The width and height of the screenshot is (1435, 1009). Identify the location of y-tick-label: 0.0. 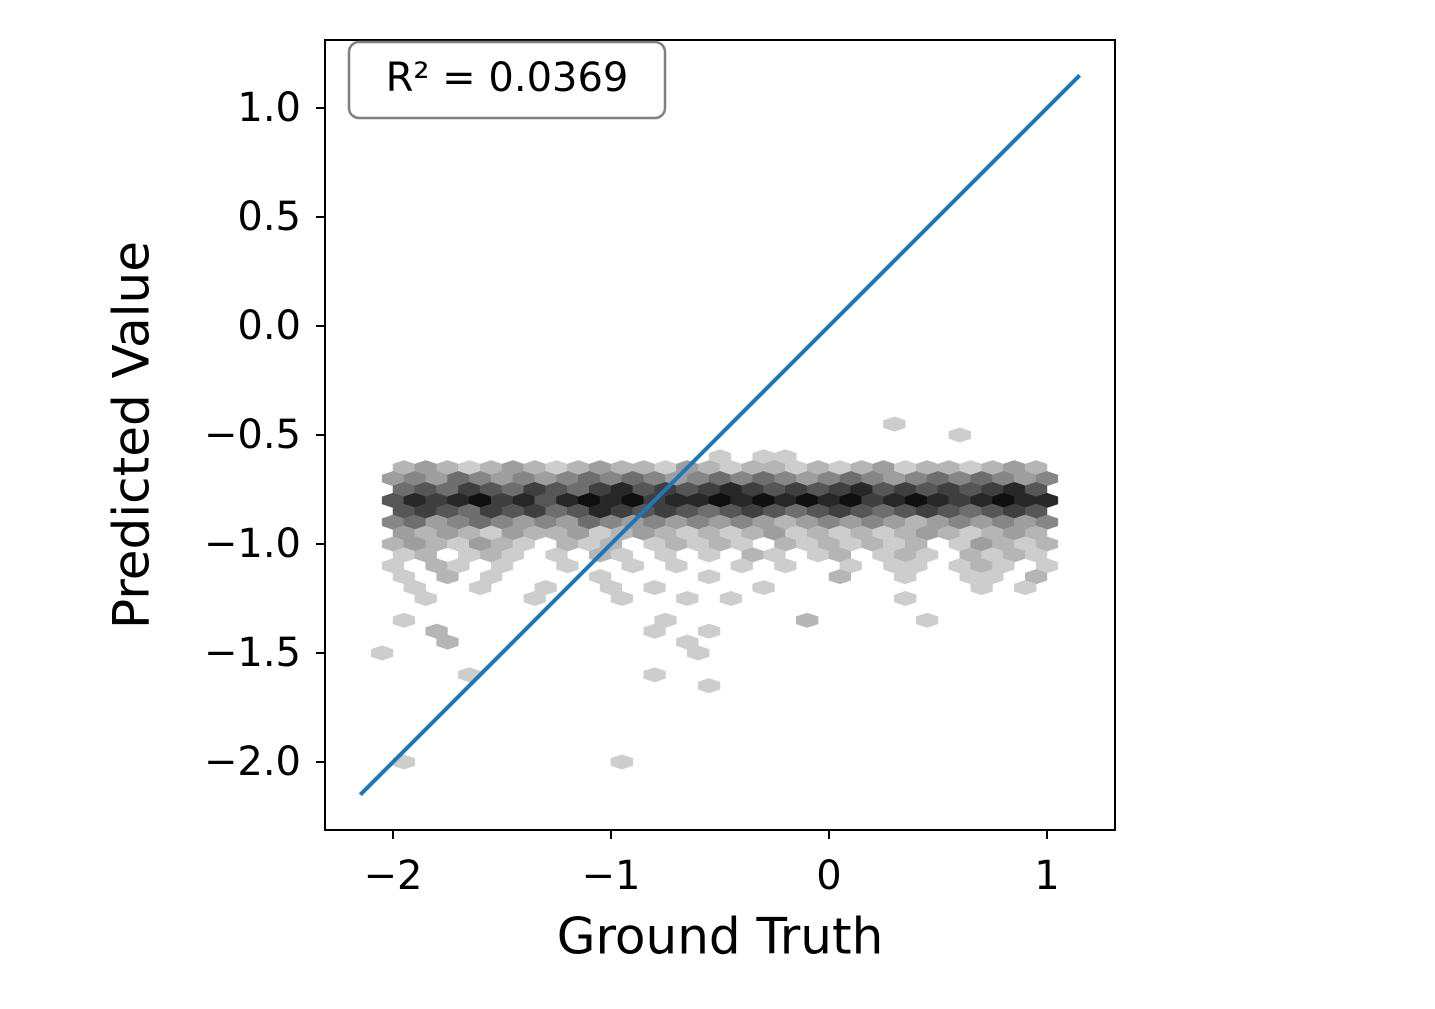
(269, 326).